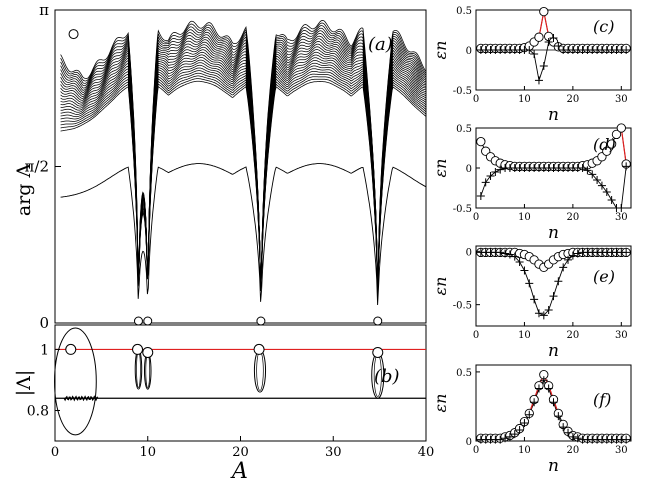 This screenshot has height=488, width=654. I want to click on panel-b-x-tick-label-1: 10, so click(147, 452).